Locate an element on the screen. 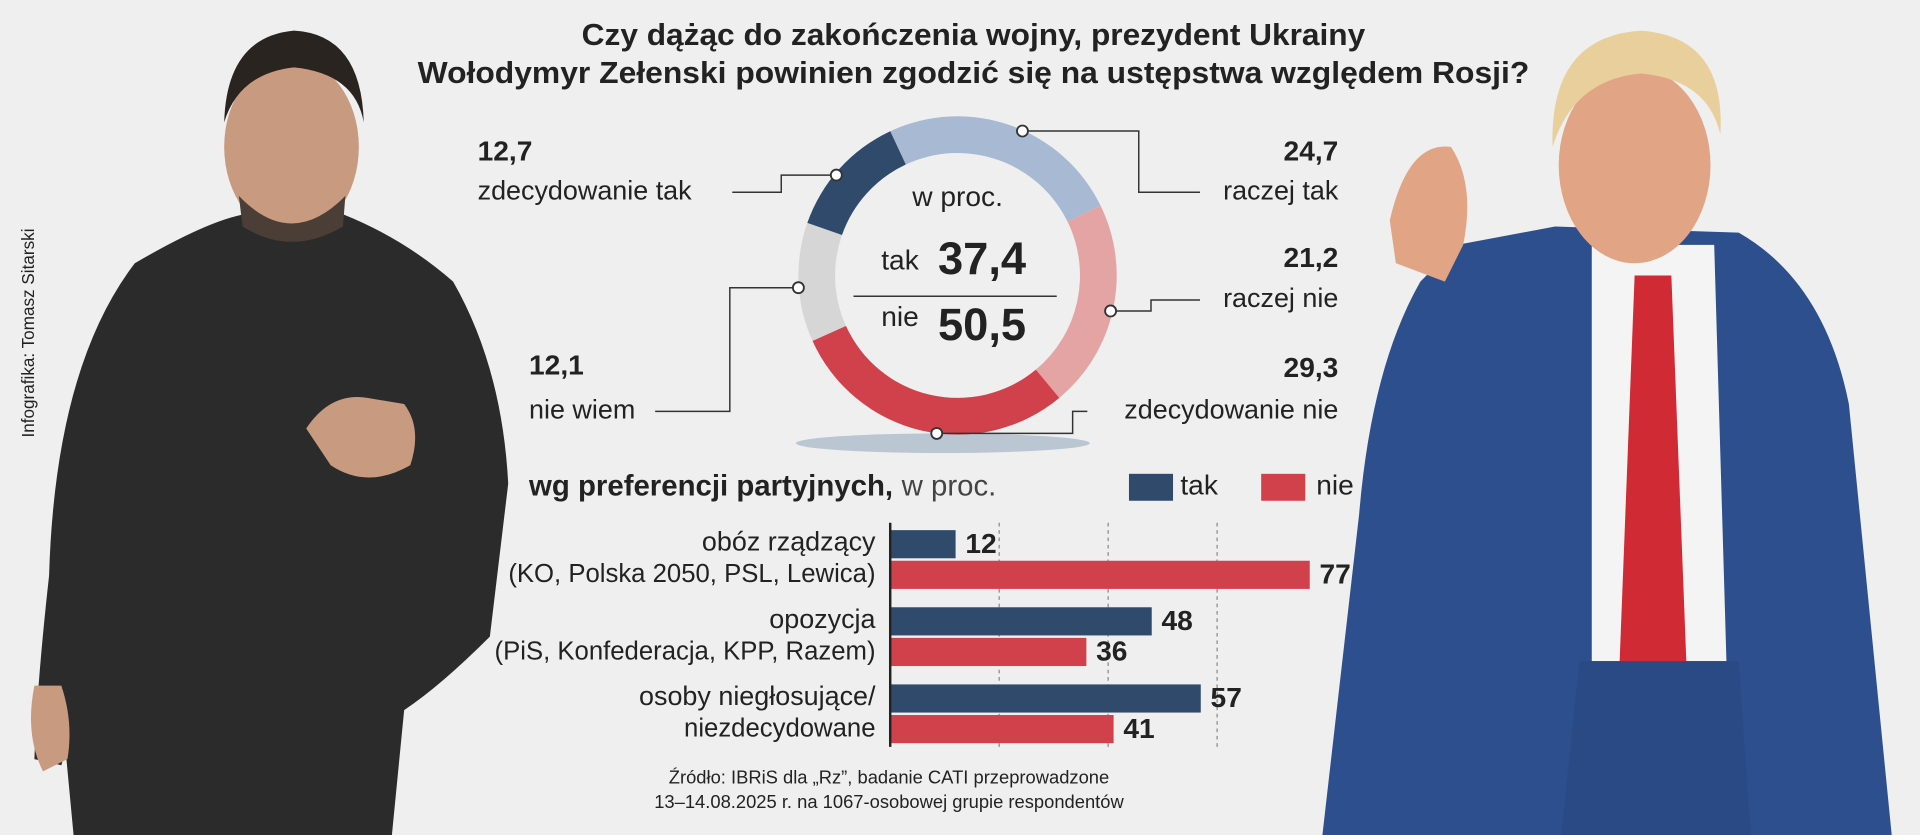  slice-value: 24,7 is located at coordinates (1311, 150).